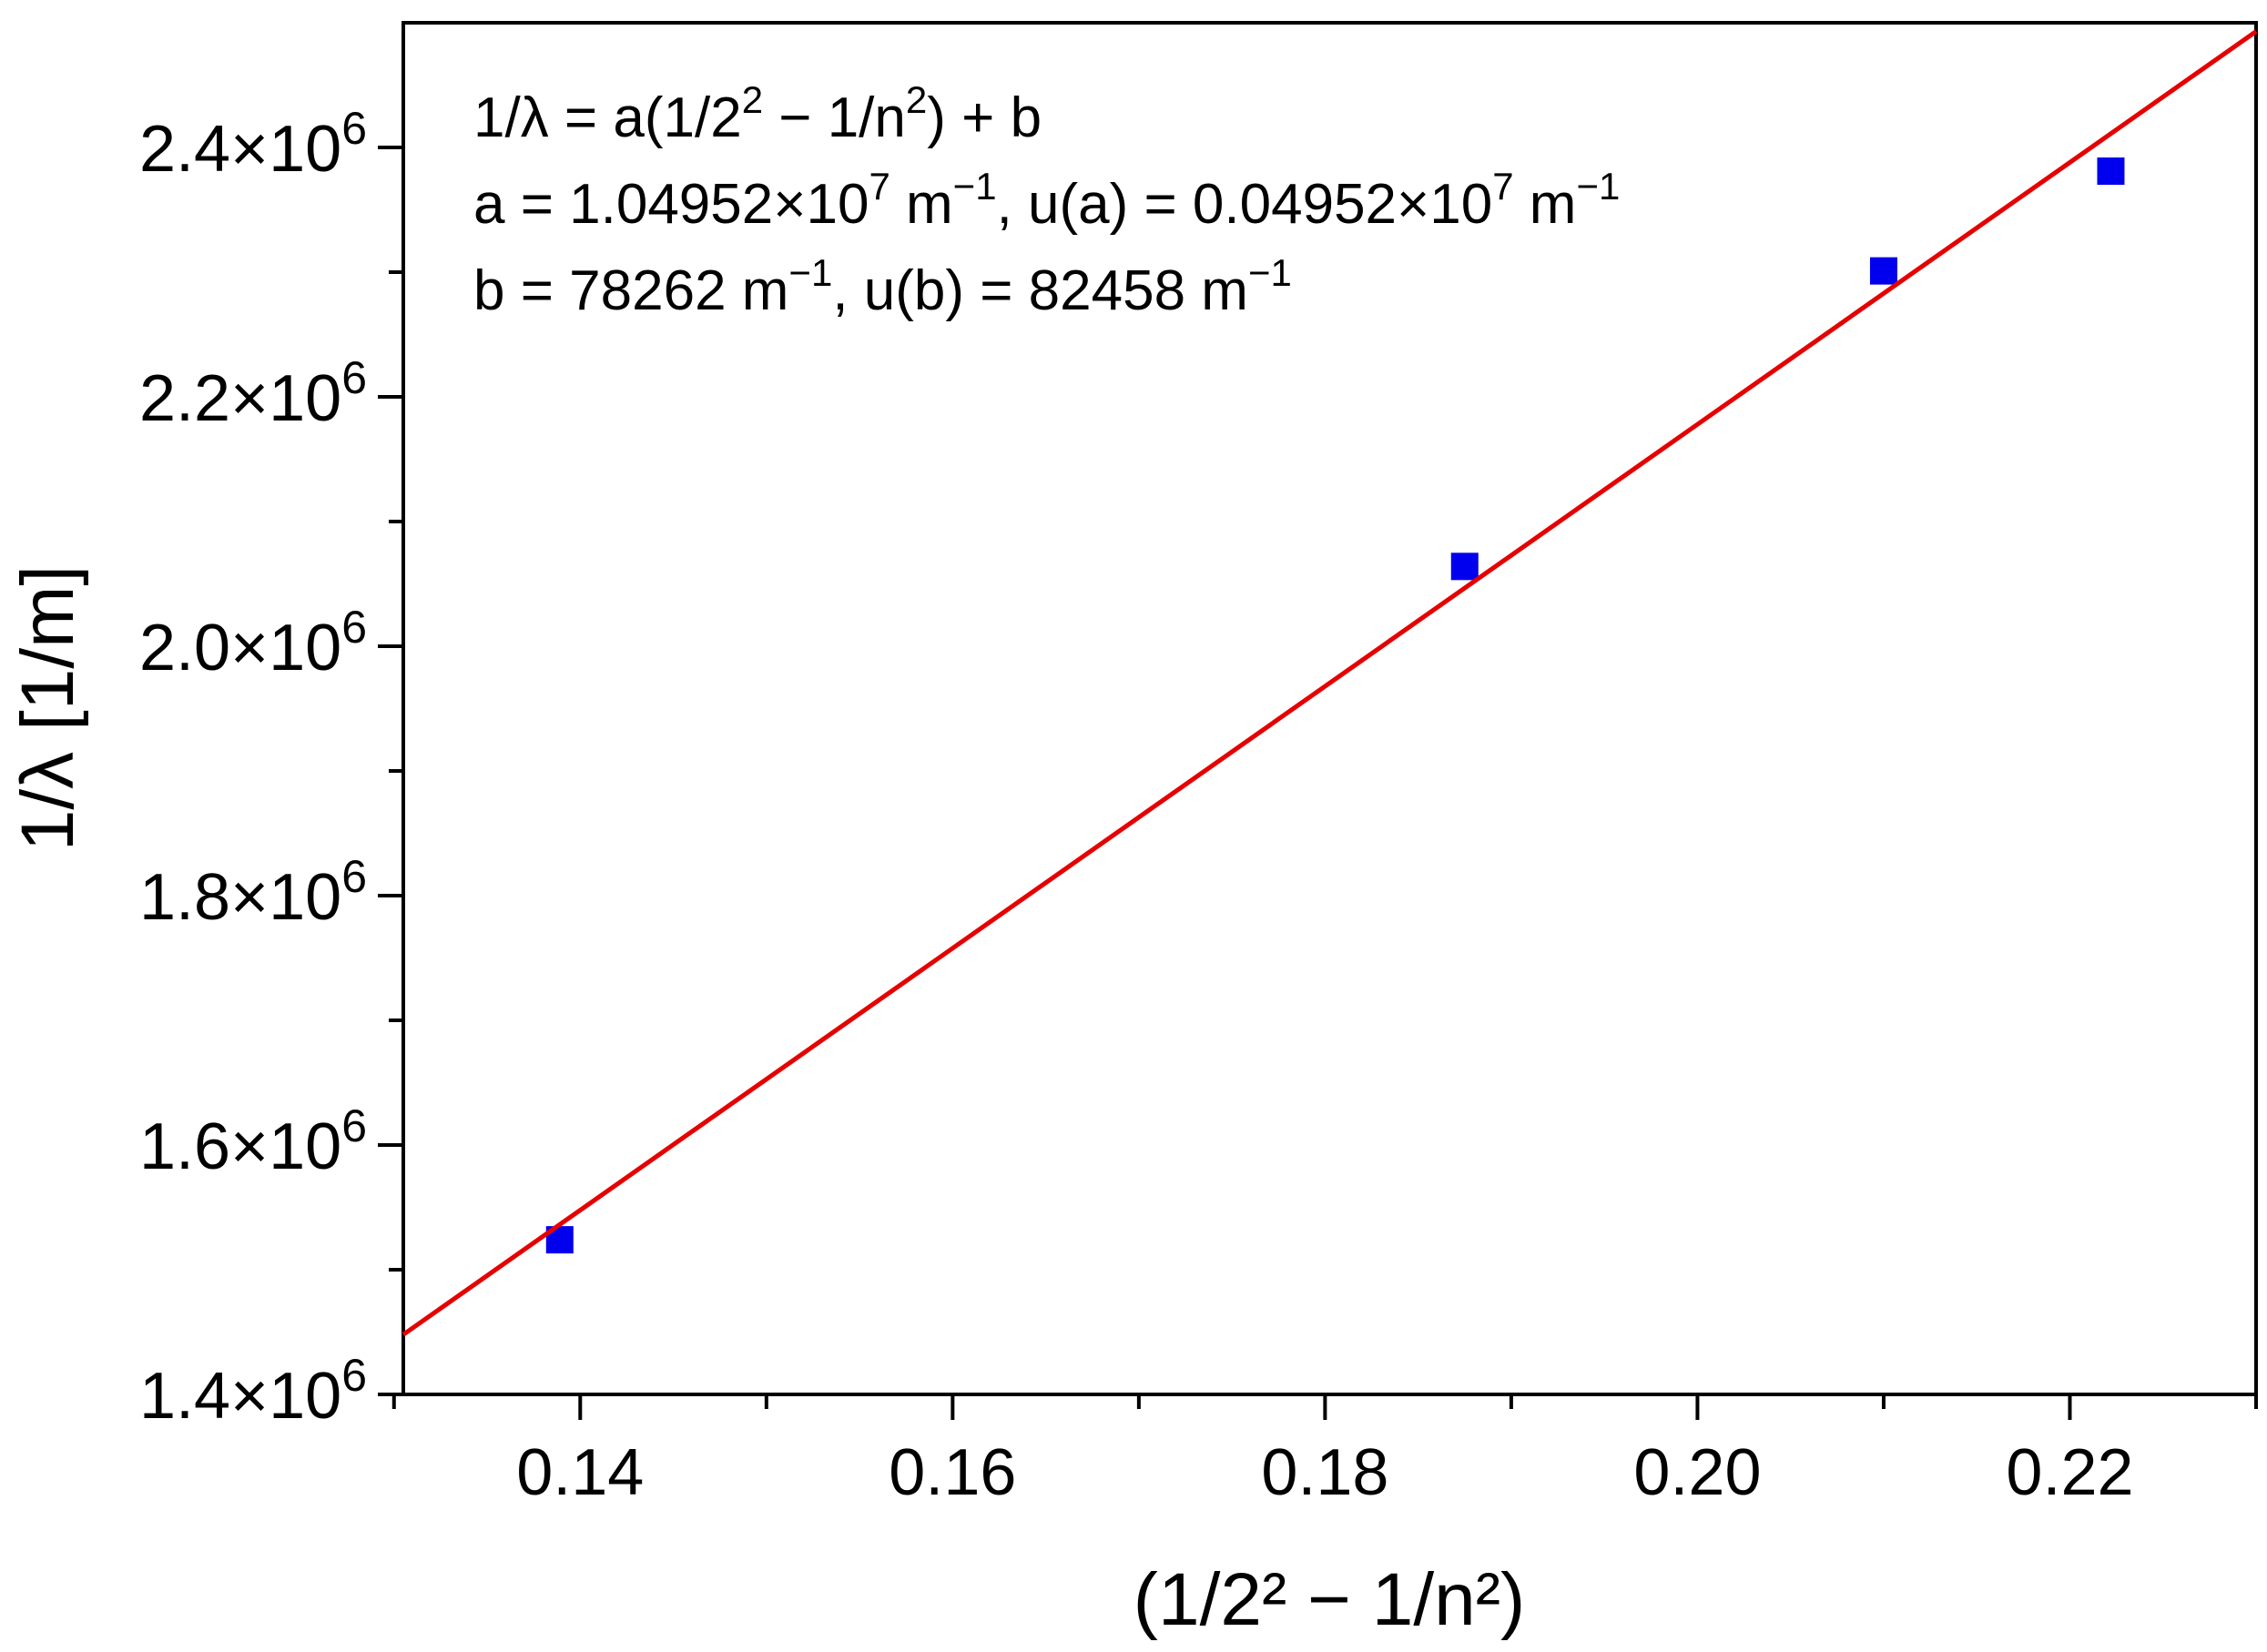  I want to click on fit-annotation-line: 1/λ = a(1/22 − 1/n2) + b, so click(757, 114).